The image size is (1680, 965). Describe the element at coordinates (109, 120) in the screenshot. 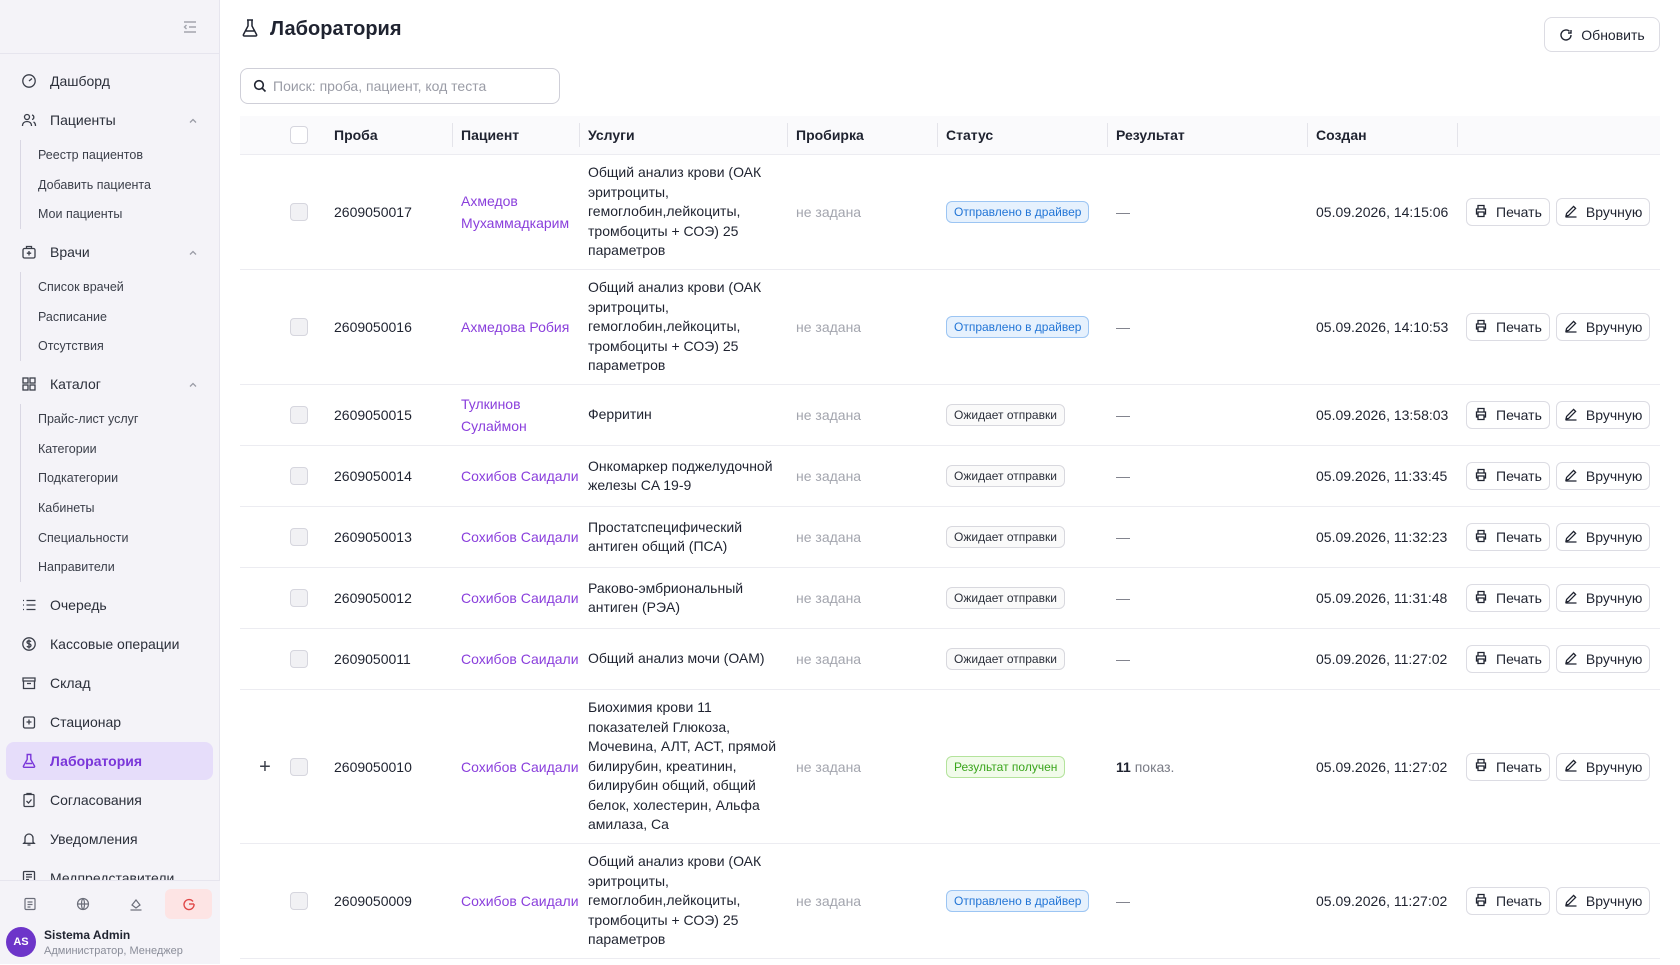

I see `sidebar-item-2: Пациенты` at that location.